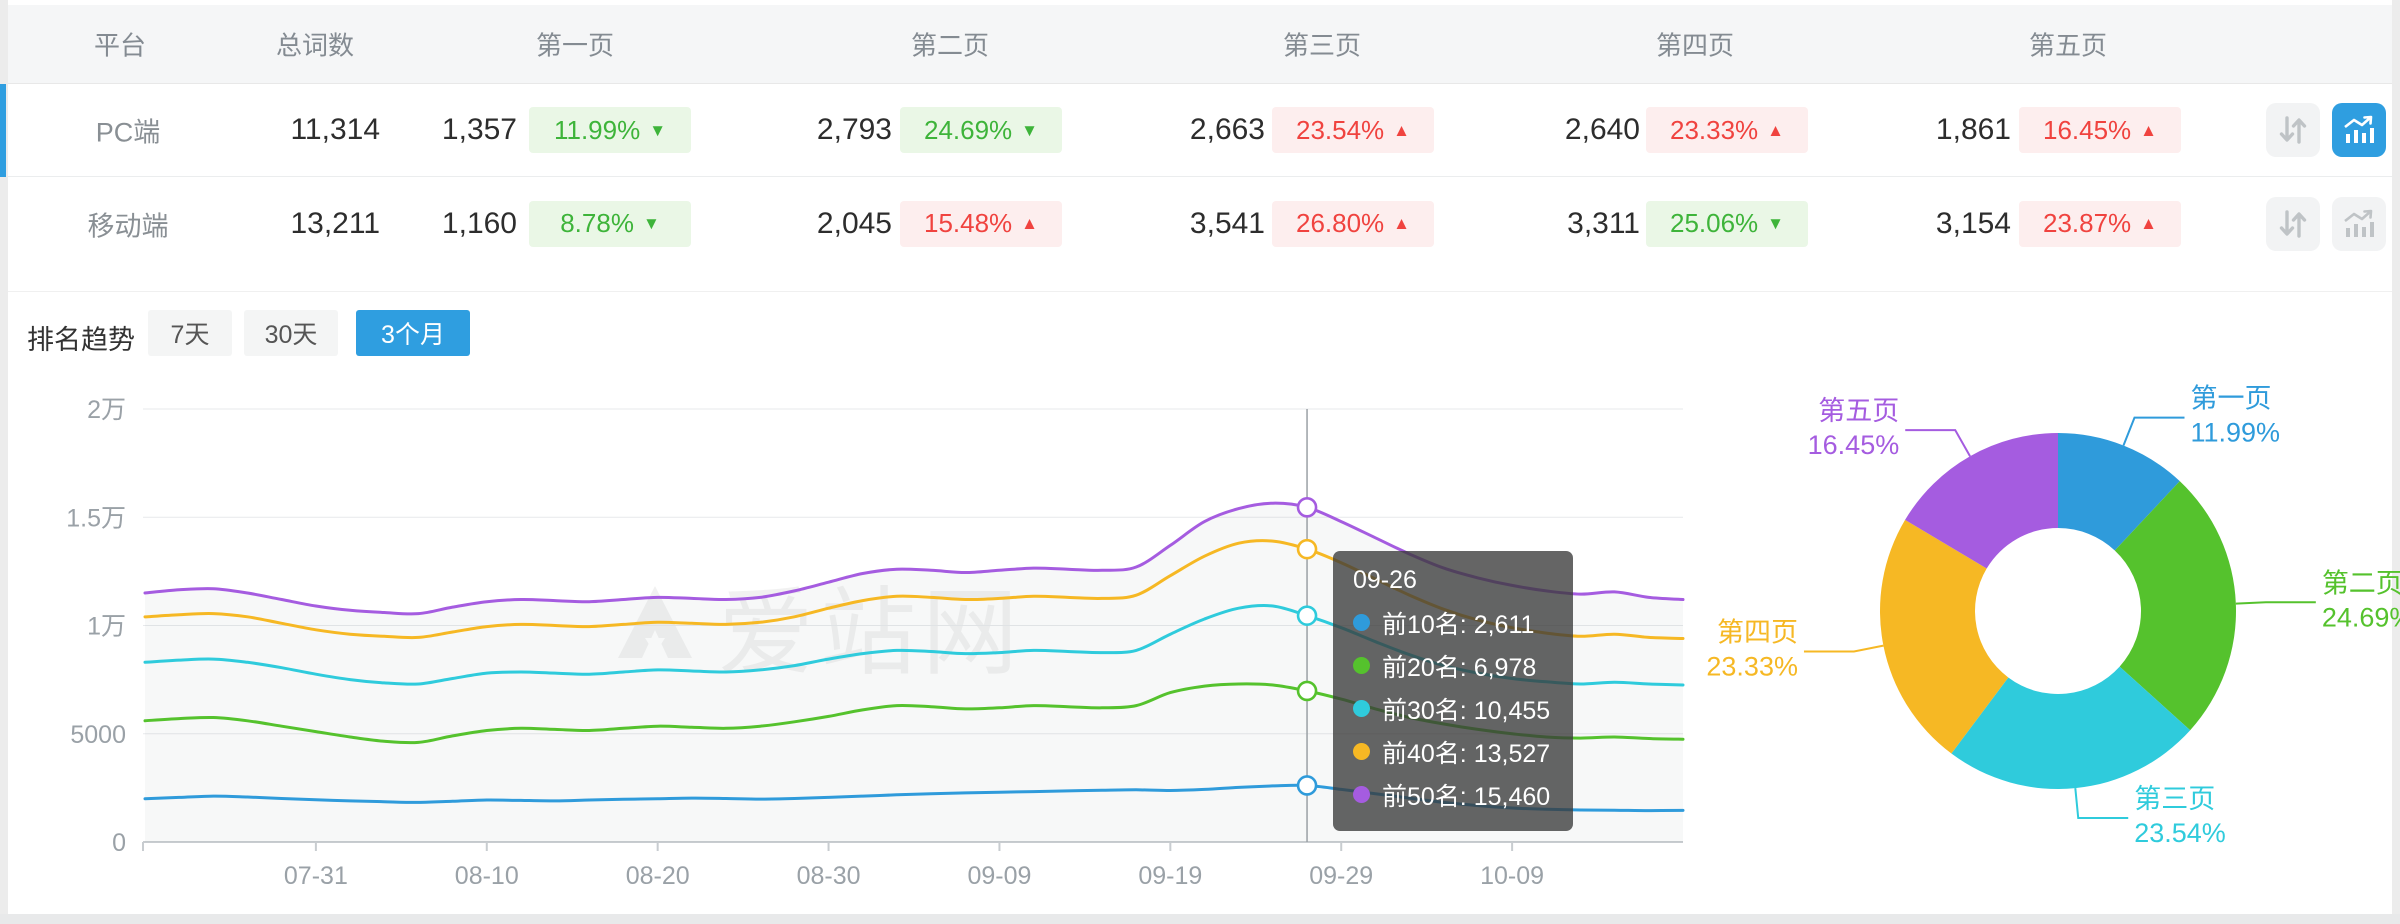  What do you see at coordinates (1307, 615) in the screenshot?
I see `hover-marker-前30名` at bounding box center [1307, 615].